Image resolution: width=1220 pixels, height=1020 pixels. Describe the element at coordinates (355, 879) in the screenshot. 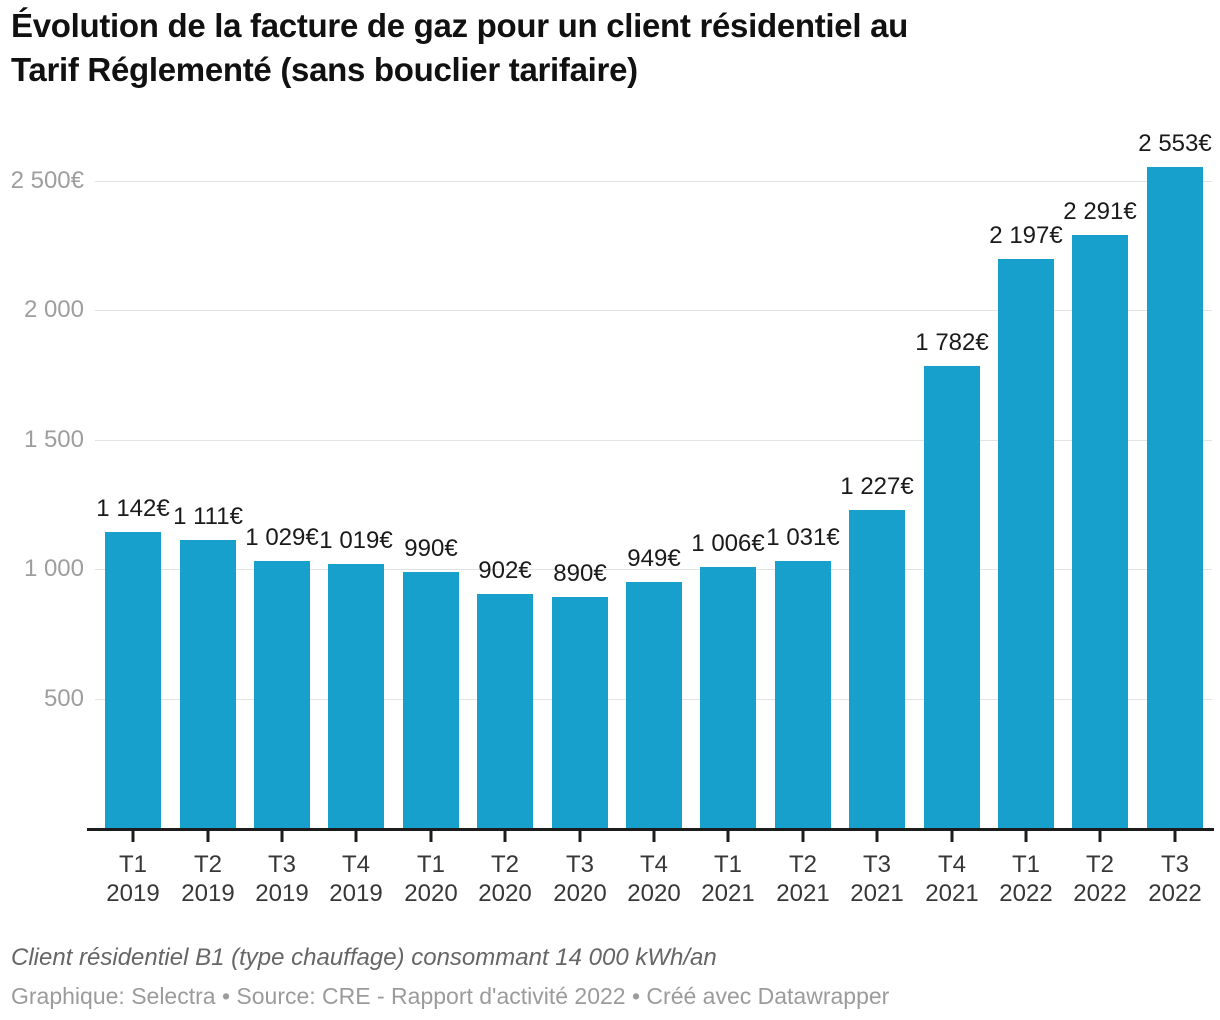

I see `x-axis-label: T4 2019` at that location.